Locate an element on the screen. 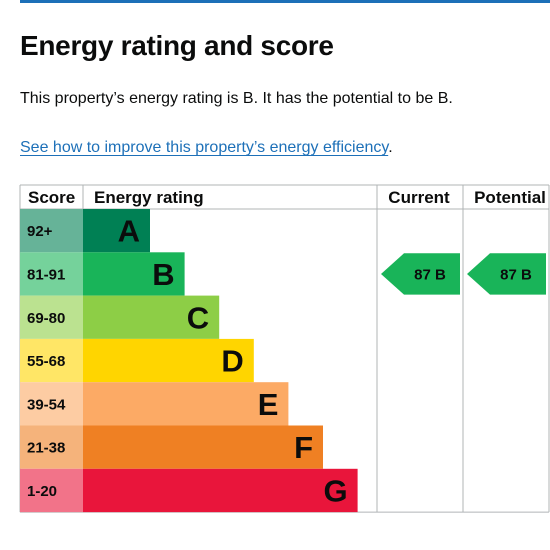  potential-marker-arrow is located at coordinates (506, 274).